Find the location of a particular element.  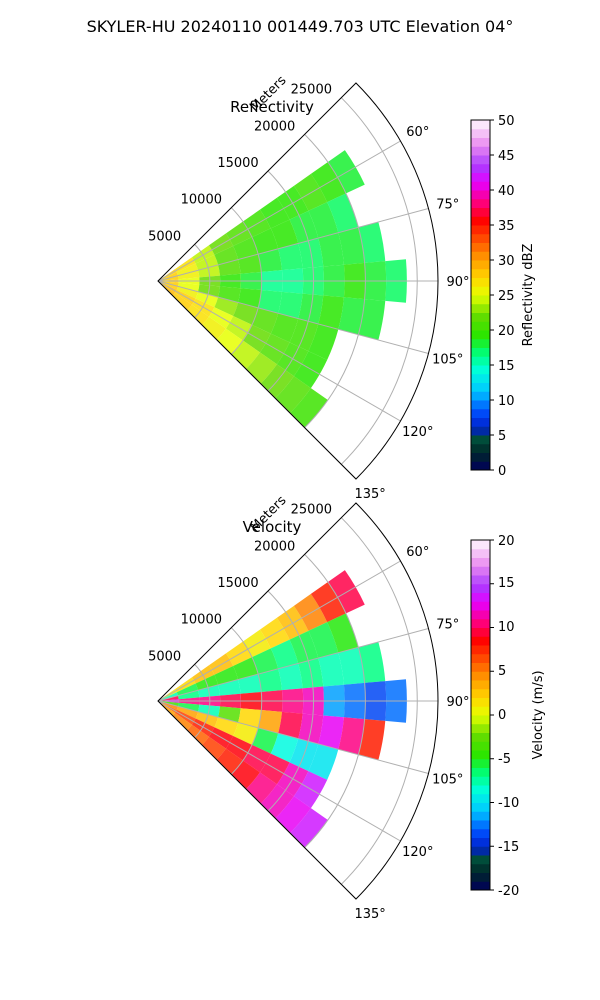

colorbar-tick-label: 0 is located at coordinates (502, 471).